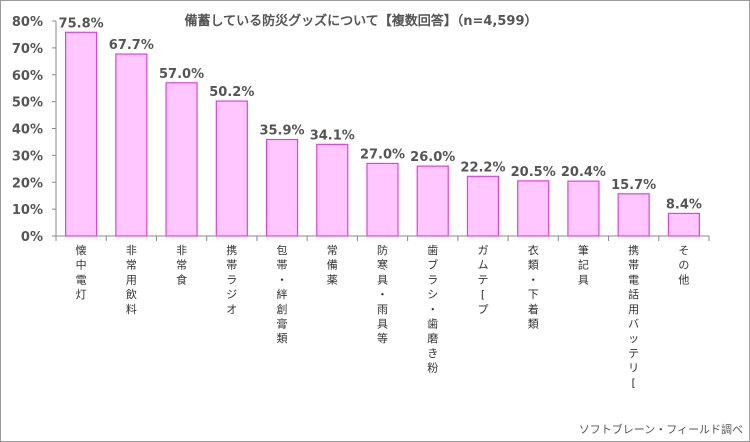  I want to click on data-label: 50.2%, so click(231, 92).